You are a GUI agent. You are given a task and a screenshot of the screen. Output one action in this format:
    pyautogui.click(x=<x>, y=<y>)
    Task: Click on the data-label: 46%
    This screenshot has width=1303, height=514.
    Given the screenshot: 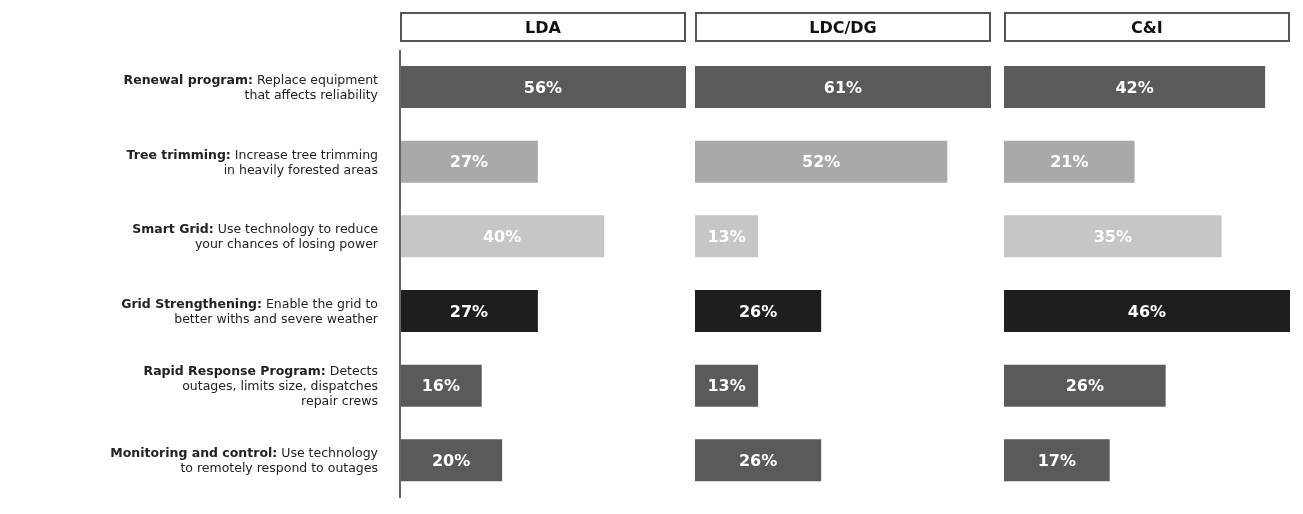 What is the action you would take?
    pyautogui.click(x=1147, y=311)
    